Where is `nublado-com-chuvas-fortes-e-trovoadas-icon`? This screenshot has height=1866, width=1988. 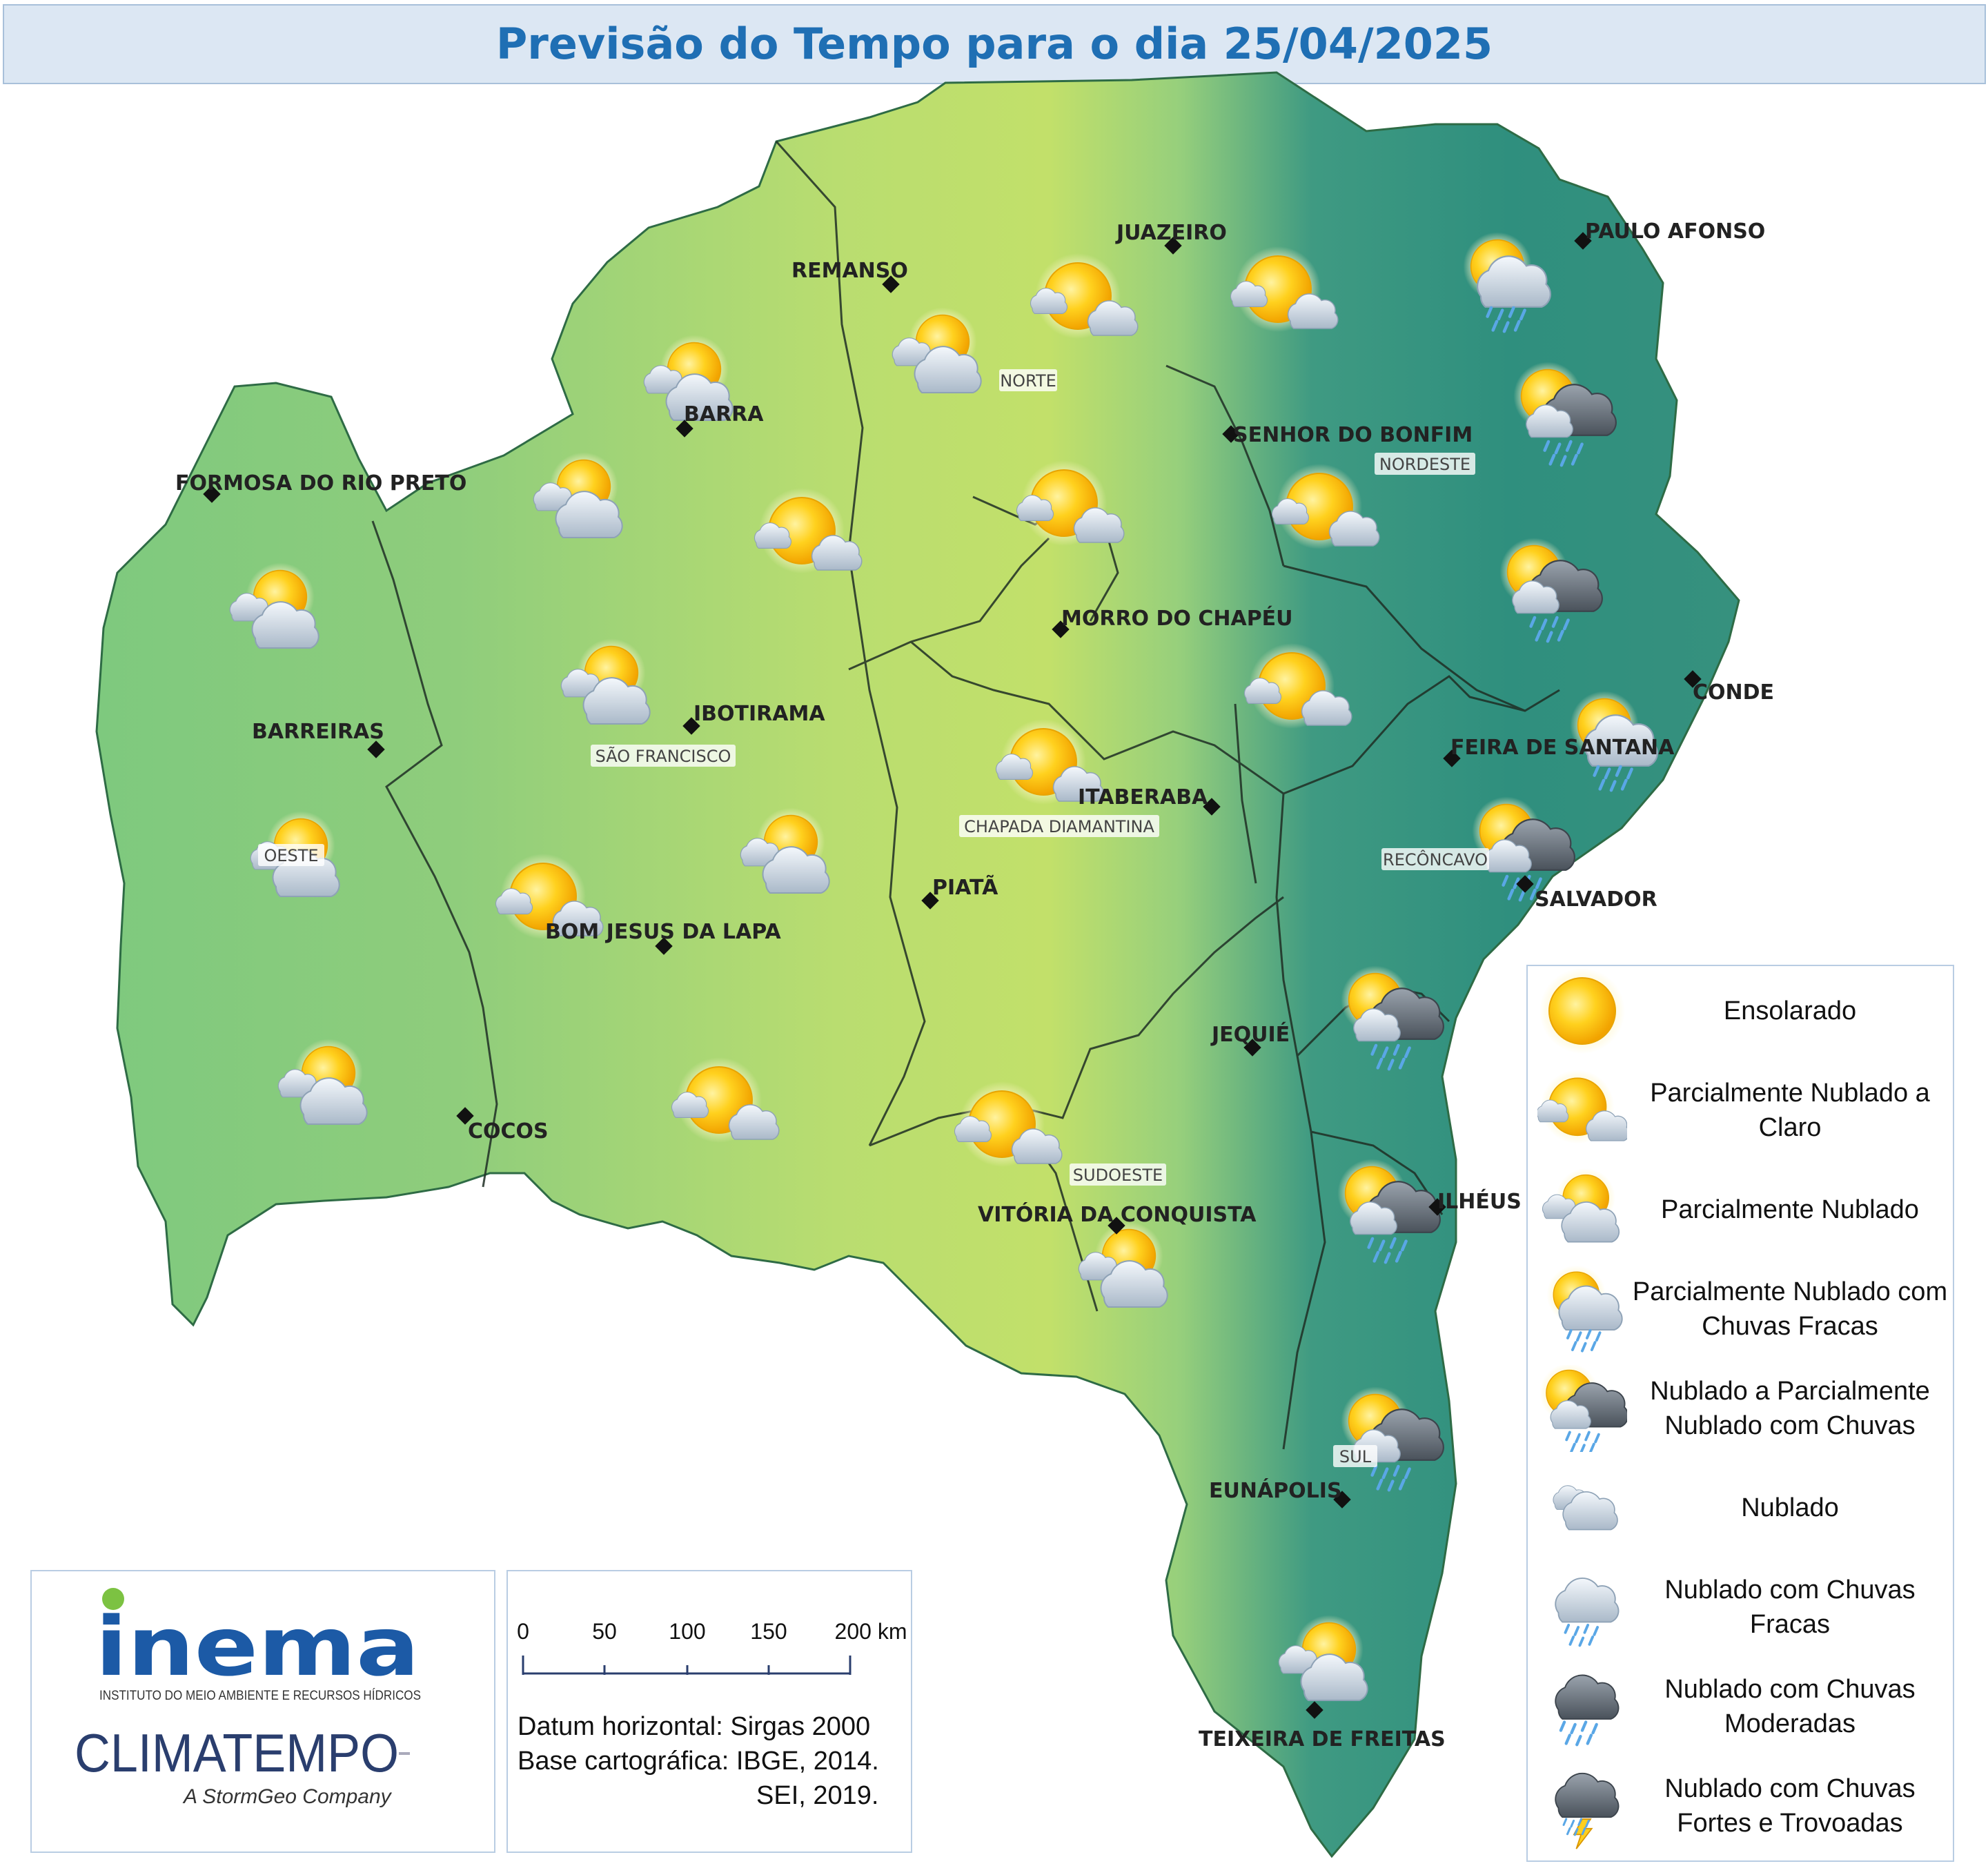 nublado-com-chuvas-fortes-e-trovoadas-icon is located at coordinates (1582, 1806).